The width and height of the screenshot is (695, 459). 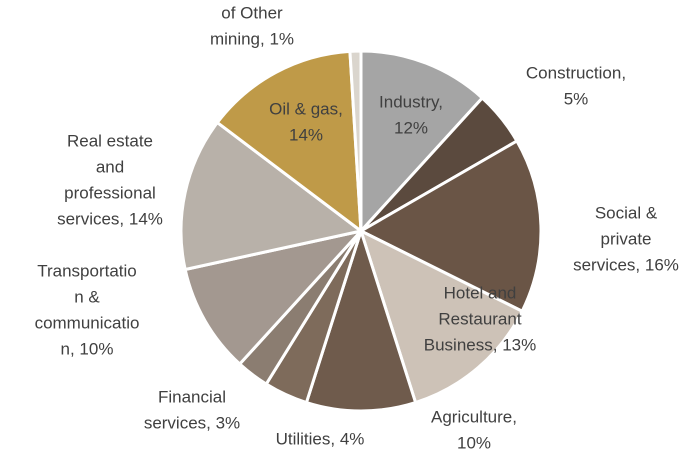 I want to click on data-label: of Other, so click(x=252, y=12).